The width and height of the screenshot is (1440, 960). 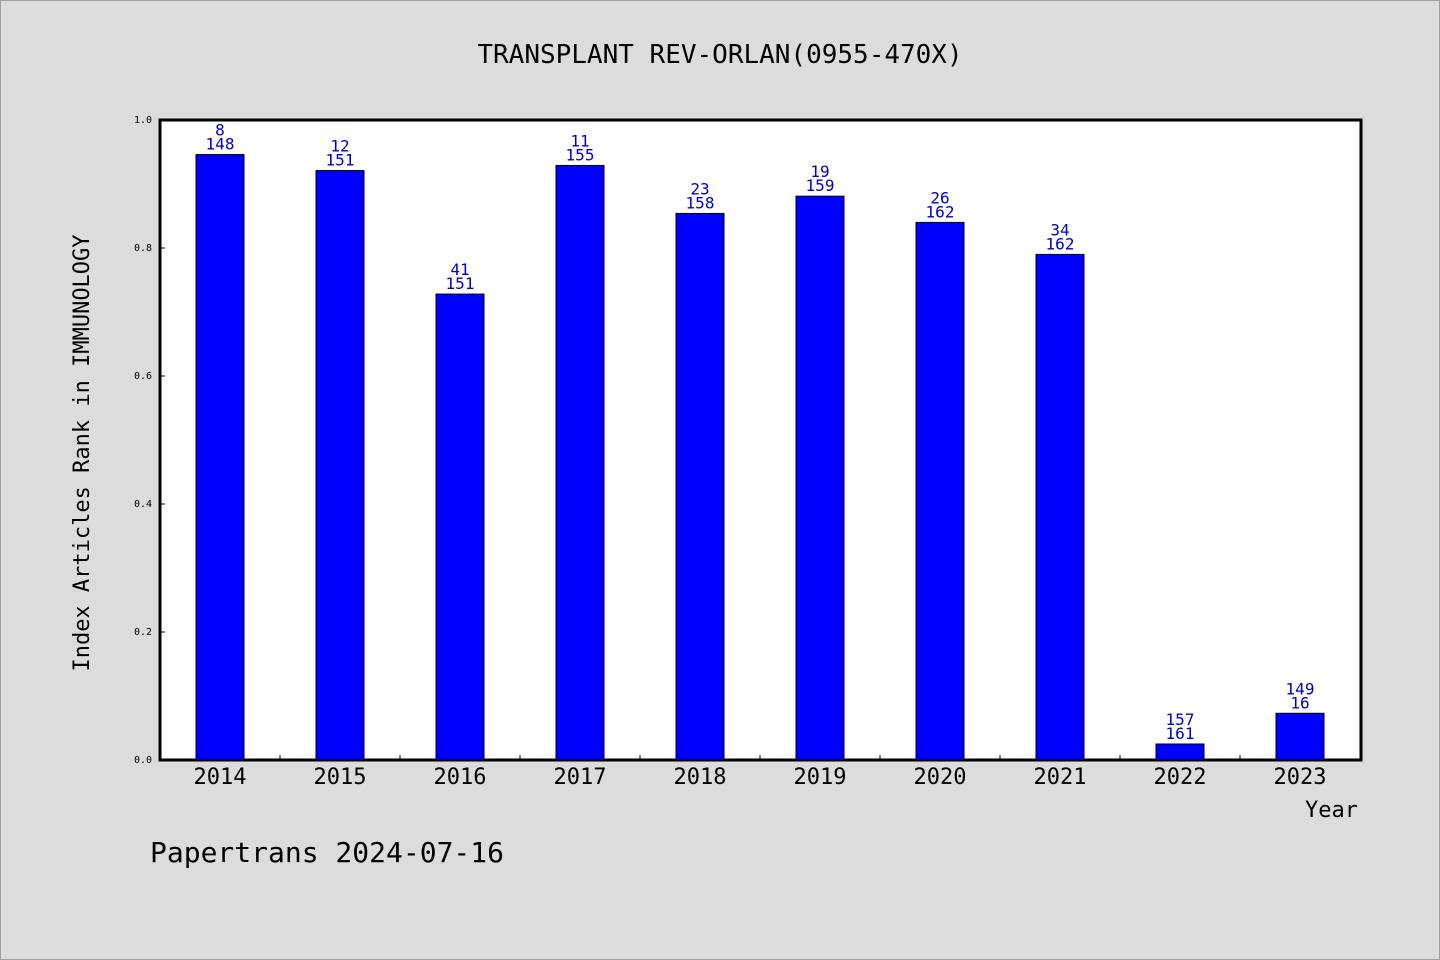 What do you see at coordinates (1300, 736) in the screenshot?
I see `bar-2023` at bounding box center [1300, 736].